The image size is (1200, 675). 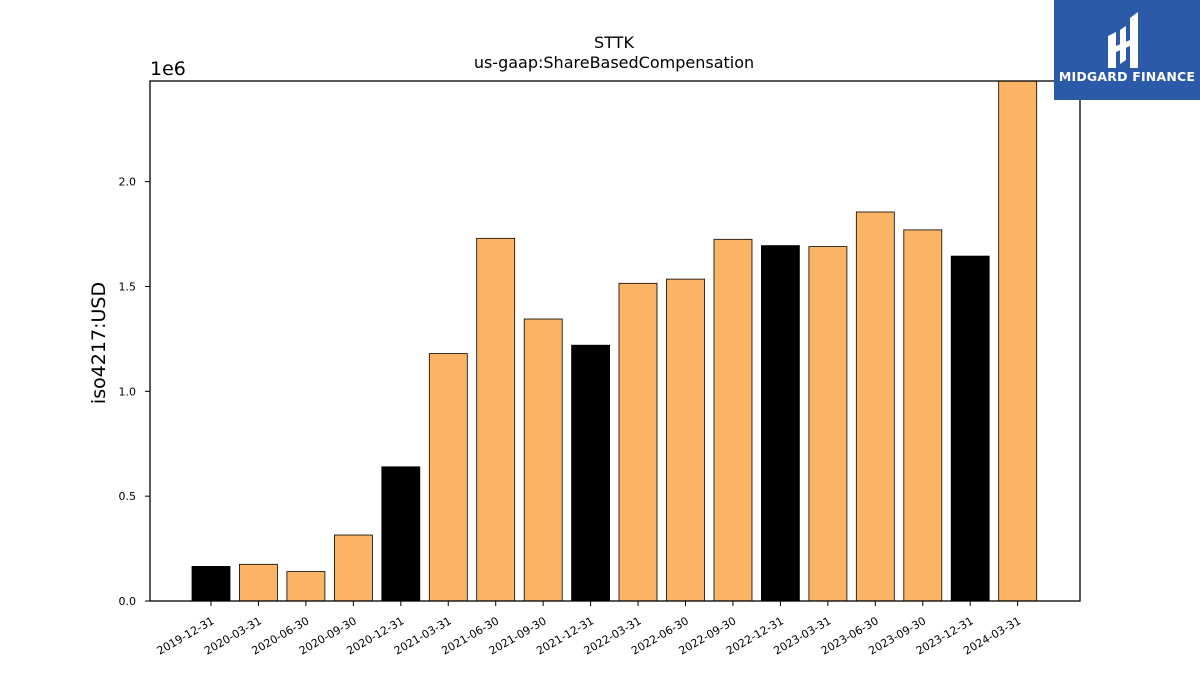 What do you see at coordinates (614, 62) in the screenshot?
I see `chart-subtitle: us-gaap:ShareBasedCompensation` at bounding box center [614, 62].